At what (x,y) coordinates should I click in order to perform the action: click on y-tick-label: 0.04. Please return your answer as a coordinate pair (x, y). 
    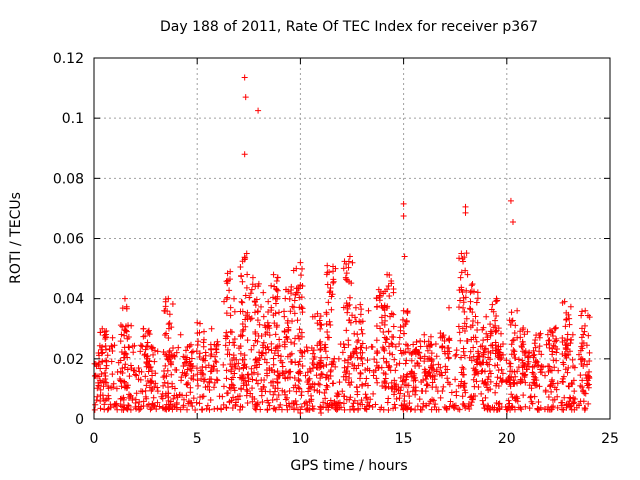
    Looking at the image, I should click on (68, 300).